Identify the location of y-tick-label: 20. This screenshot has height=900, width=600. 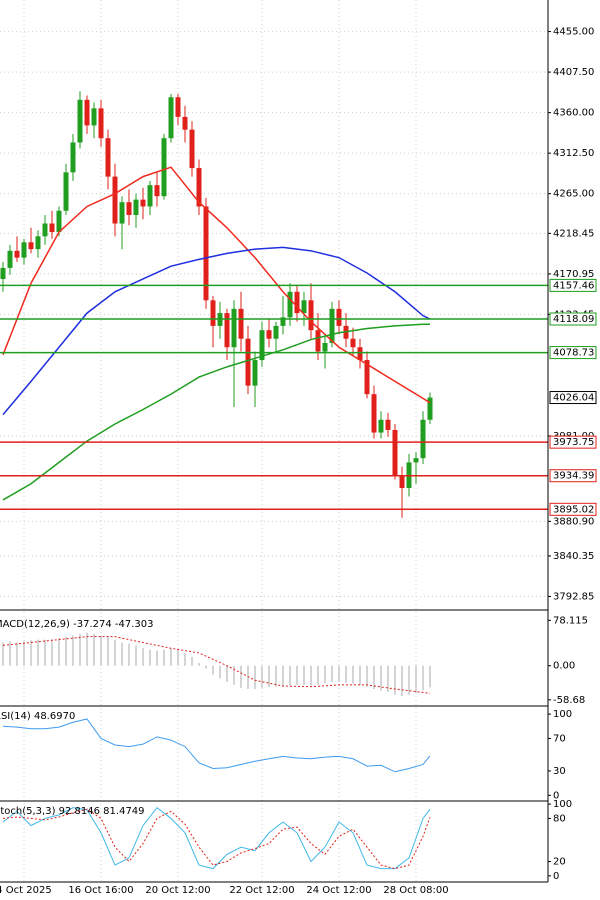
(559, 861).